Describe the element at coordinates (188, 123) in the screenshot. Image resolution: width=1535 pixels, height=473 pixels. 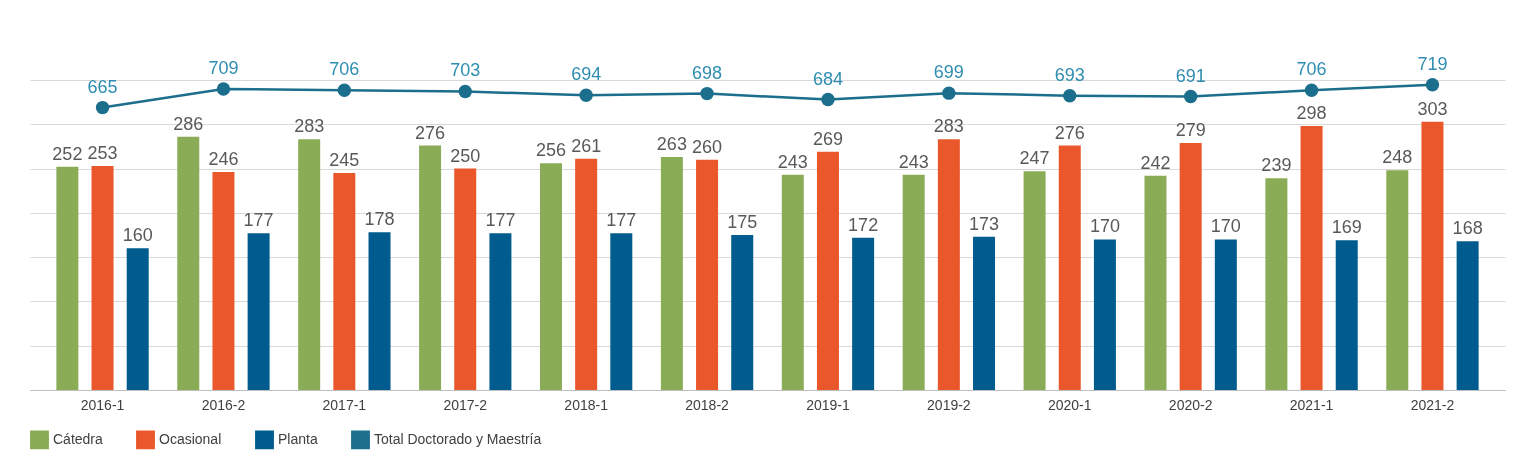
I see `data-label: 286` at that location.